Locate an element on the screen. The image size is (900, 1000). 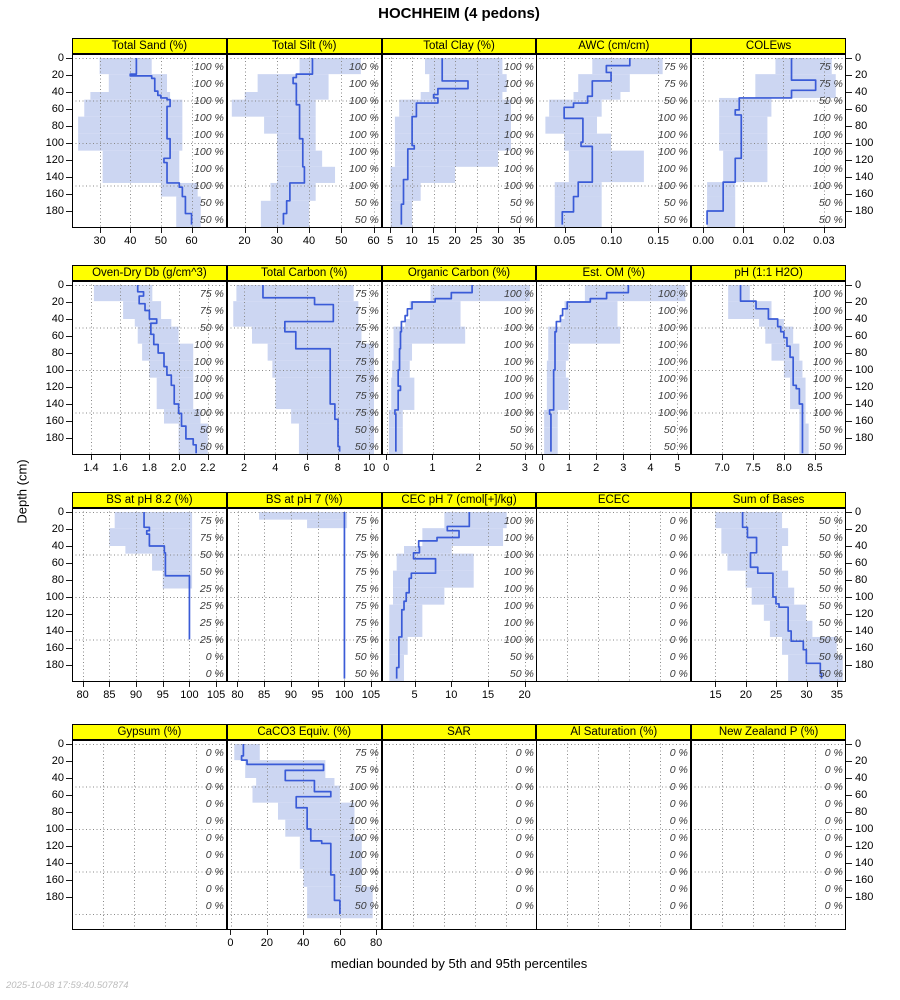
x-tick-label: 0.00 is located at coordinates (703, 241).